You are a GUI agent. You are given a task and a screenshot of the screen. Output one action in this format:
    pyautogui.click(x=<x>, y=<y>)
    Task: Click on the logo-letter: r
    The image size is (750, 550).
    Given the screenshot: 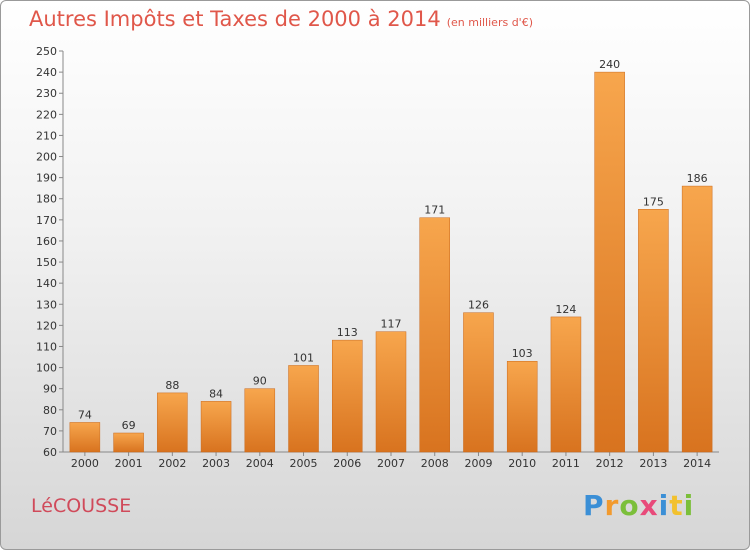 What is the action you would take?
    pyautogui.click(x=612, y=505)
    